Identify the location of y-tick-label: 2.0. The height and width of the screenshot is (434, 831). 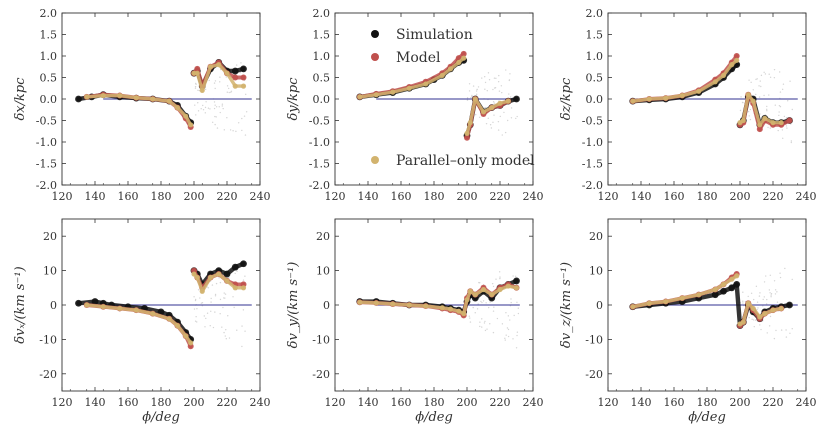
(49, 13).